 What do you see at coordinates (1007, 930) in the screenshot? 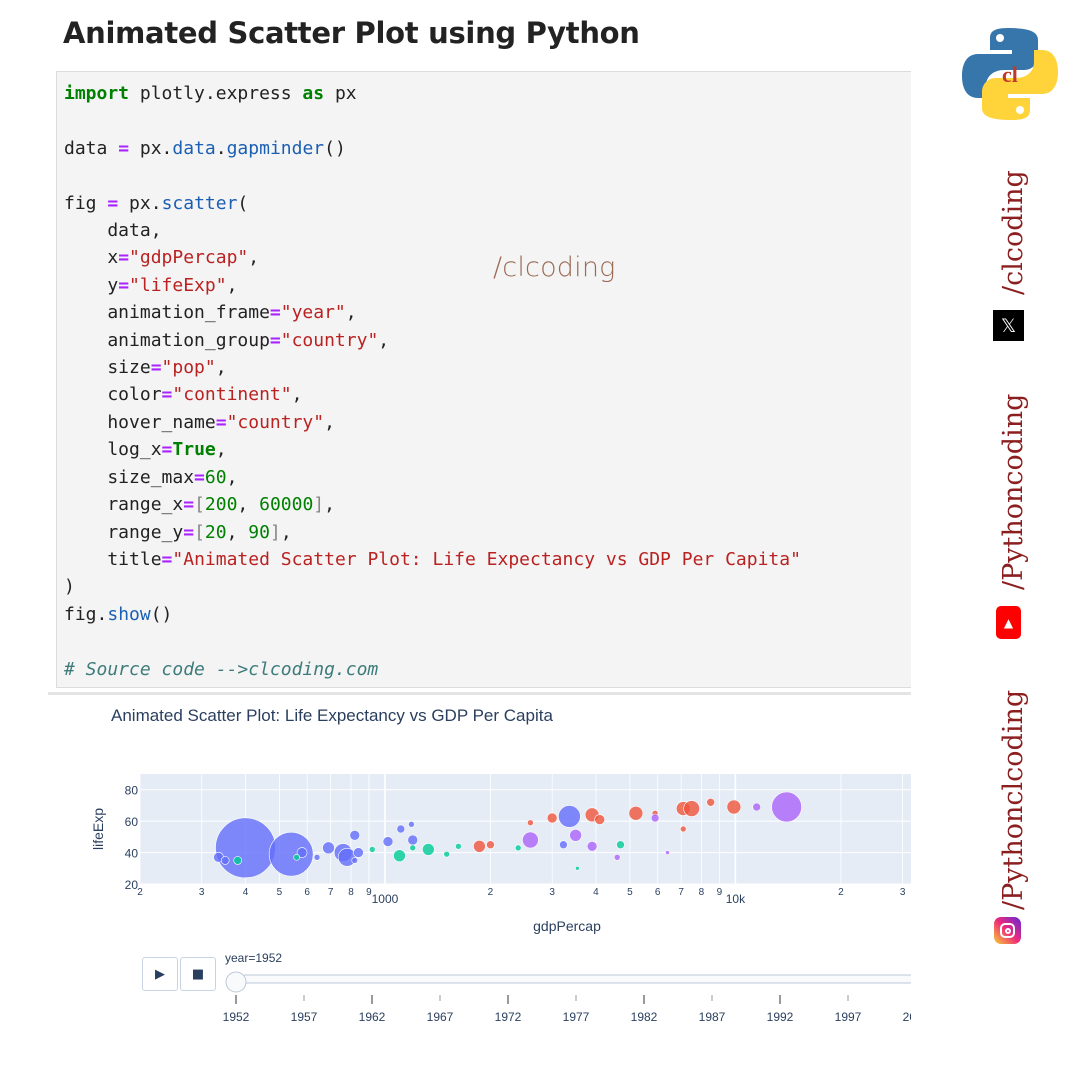
I see `instagram-icon` at bounding box center [1007, 930].